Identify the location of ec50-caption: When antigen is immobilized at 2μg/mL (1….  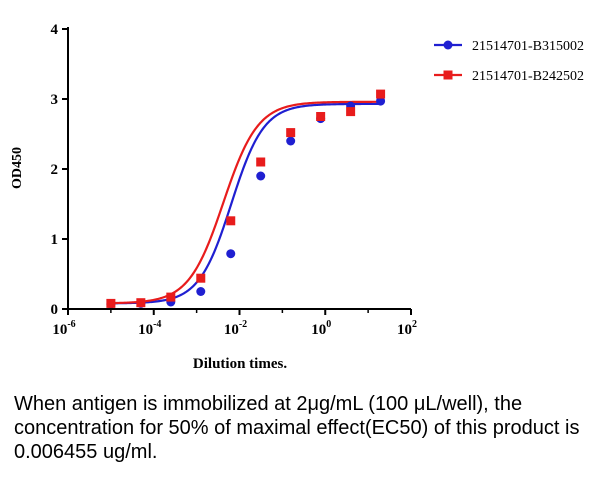
(297, 428).